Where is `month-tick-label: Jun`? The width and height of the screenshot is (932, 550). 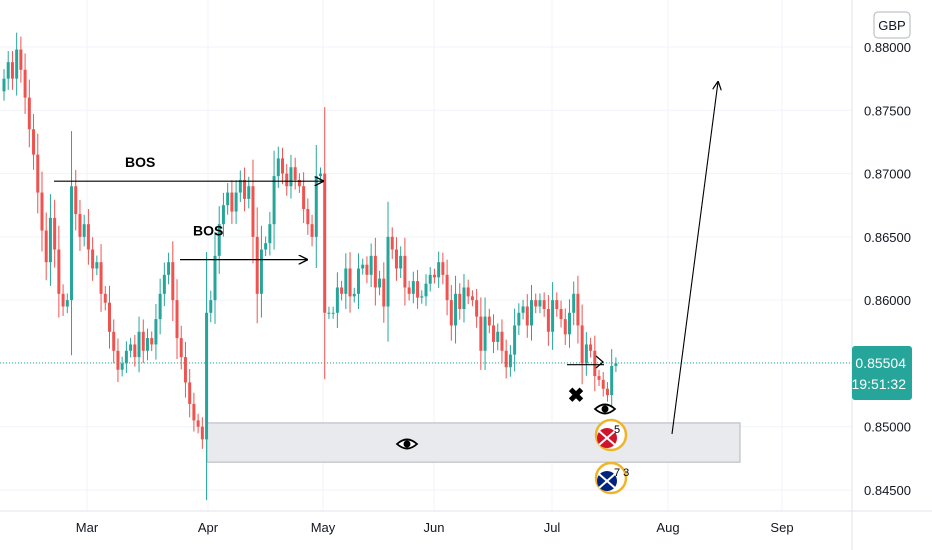 month-tick-label: Jun is located at coordinates (434, 527).